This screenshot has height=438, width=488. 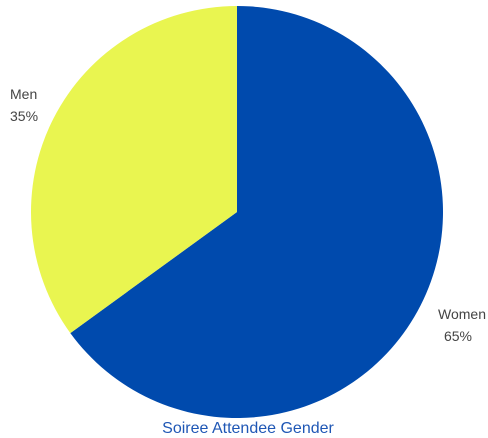 What do you see at coordinates (23, 94) in the screenshot?
I see `slice-label-men-name: Men` at bounding box center [23, 94].